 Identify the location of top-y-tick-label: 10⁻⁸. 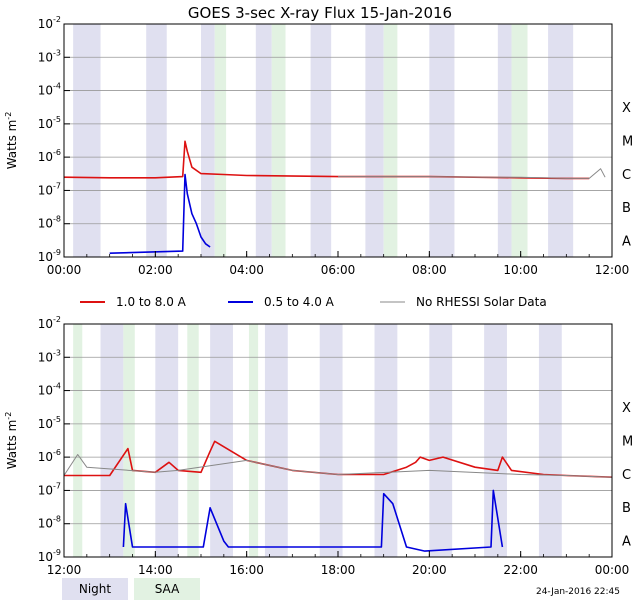
(49, 223).